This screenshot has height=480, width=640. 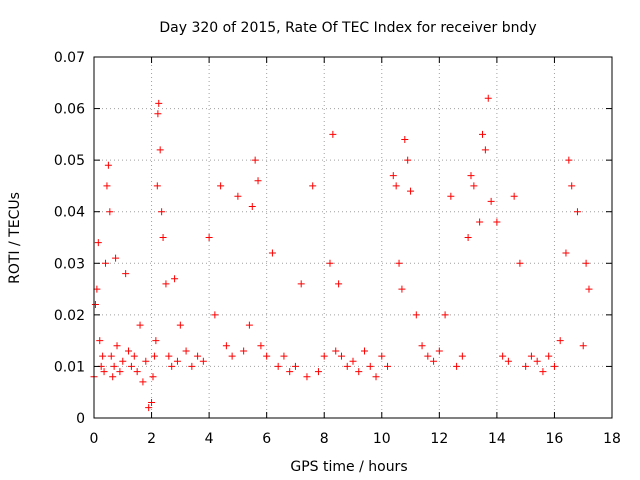 What do you see at coordinates (324, 439) in the screenshot?
I see `x-tick-label: 8` at bounding box center [324, 439].